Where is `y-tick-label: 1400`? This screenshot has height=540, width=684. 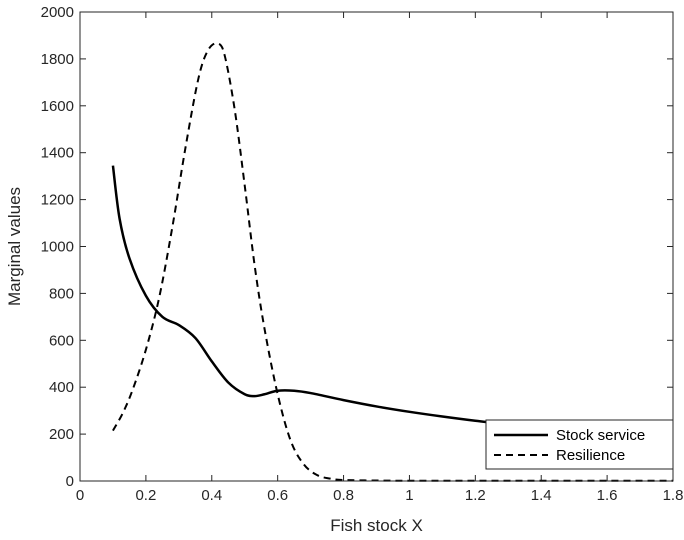 y-tick-label: 1400 is located at coordinates (57, 153).